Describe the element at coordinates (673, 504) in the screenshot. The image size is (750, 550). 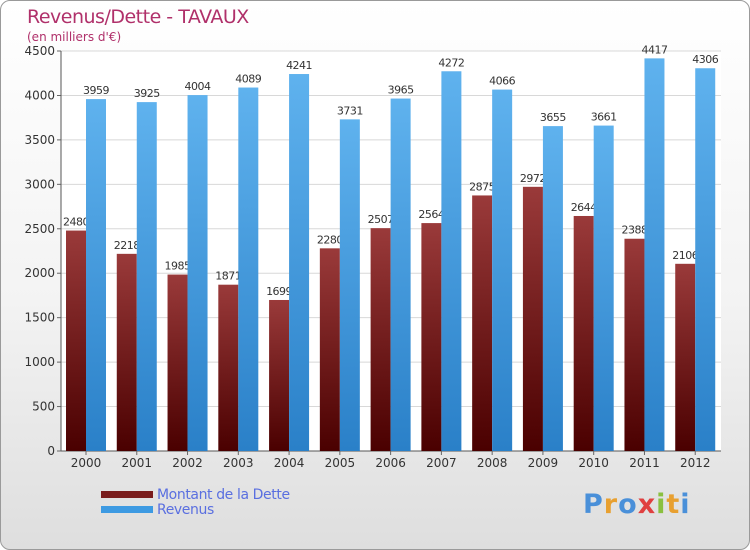
I see `logo-letter: t` at that location.